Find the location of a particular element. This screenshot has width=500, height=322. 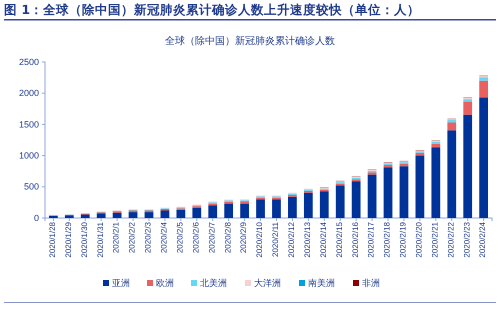

legend-label: 欧洲 is located at coordinates (165, 283).